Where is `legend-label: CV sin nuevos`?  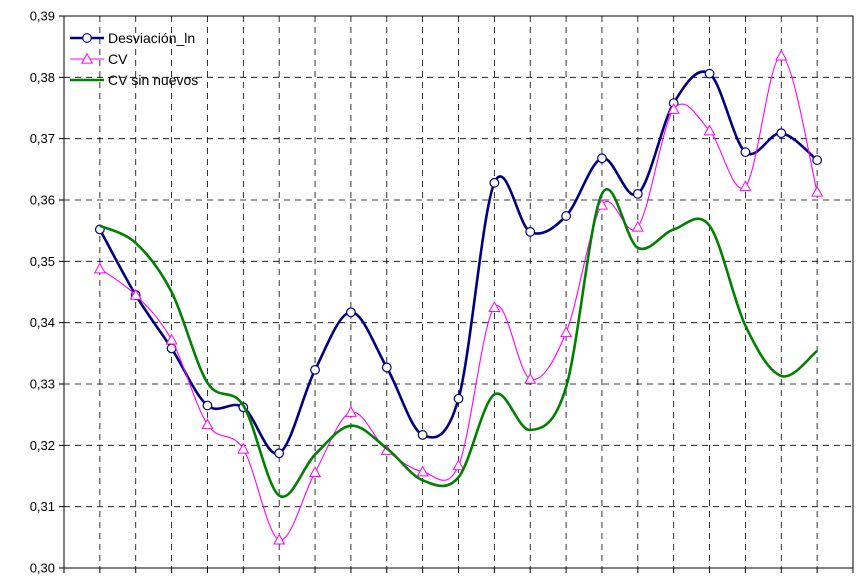
legend-label: CV sin nuevos is located at coordinates (153, 80).